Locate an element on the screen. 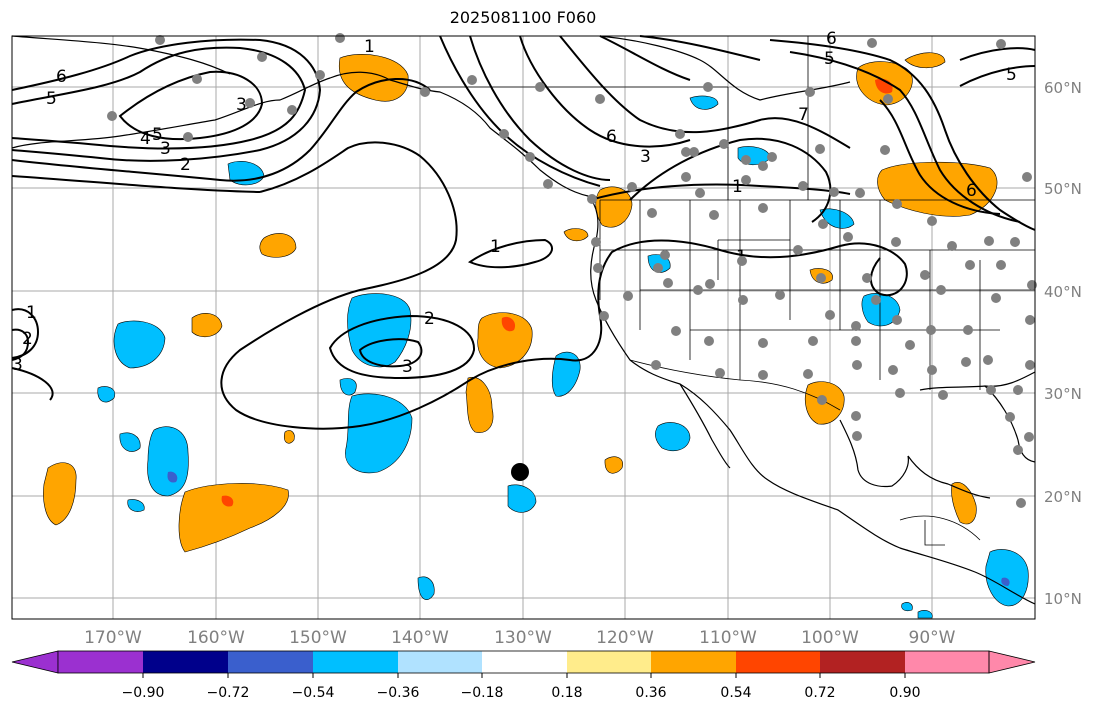 Image resolution: width=1105 pixels, height=712 pixels. colorbar-tick-label: 0.36 is located at coordinates (650, 693).